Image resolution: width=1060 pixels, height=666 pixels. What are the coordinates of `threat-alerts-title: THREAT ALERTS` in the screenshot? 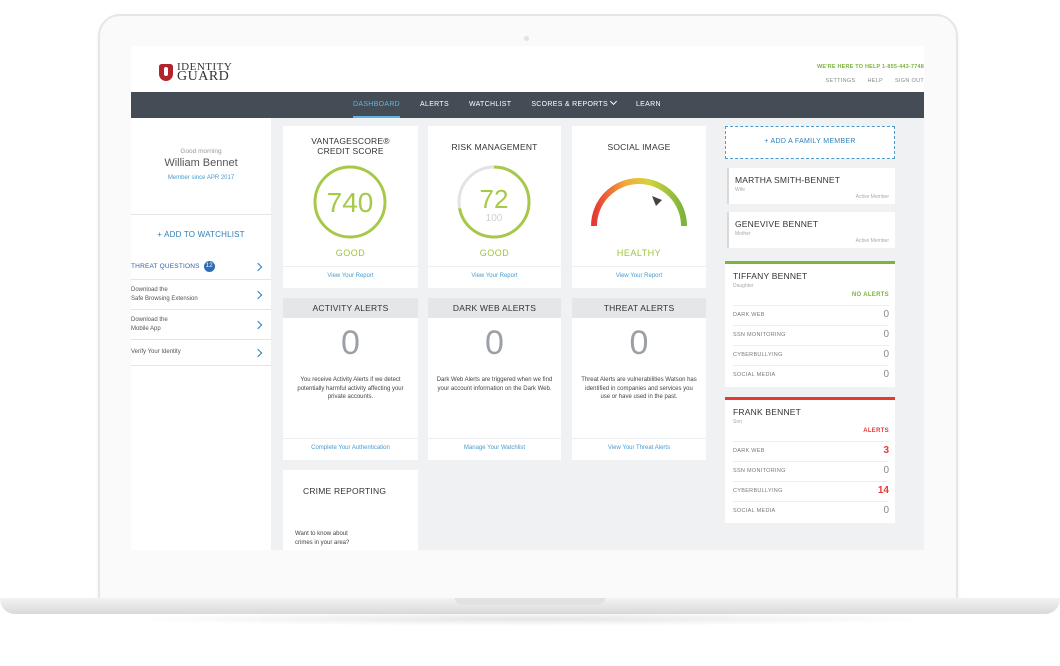 It's located at (639, 308).